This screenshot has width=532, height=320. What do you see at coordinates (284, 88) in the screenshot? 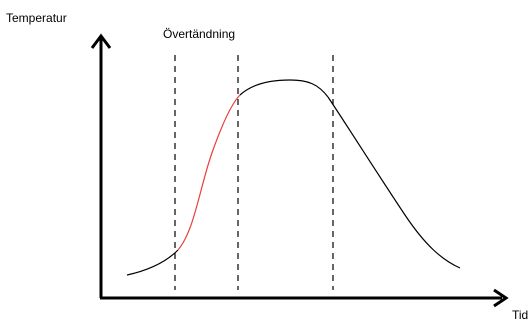
I see `curve-fully-developed` at bounding box center [284, 88].